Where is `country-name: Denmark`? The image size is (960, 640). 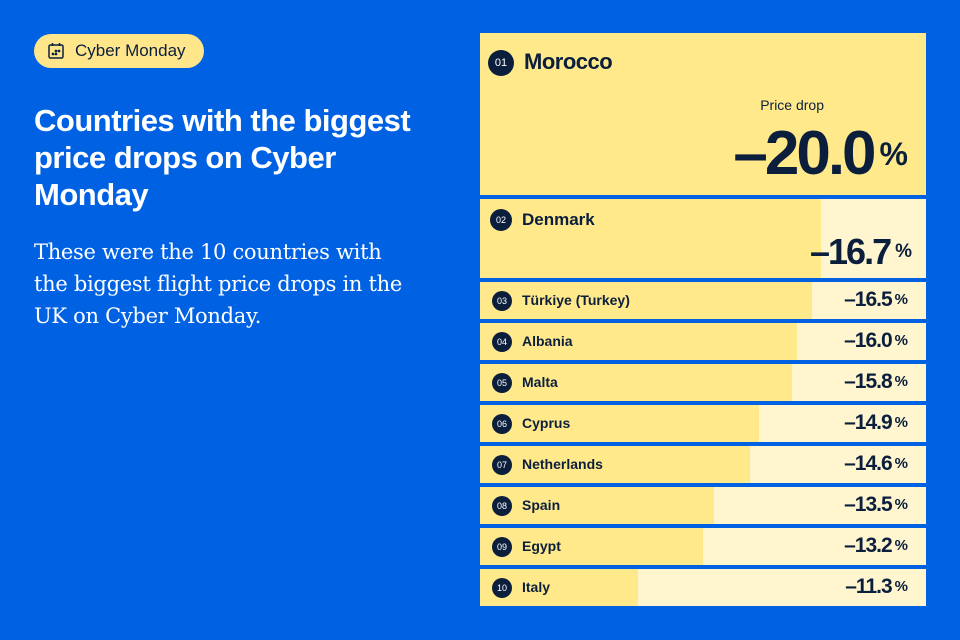
country-name: Denmark is located at coordinates (558, 219).